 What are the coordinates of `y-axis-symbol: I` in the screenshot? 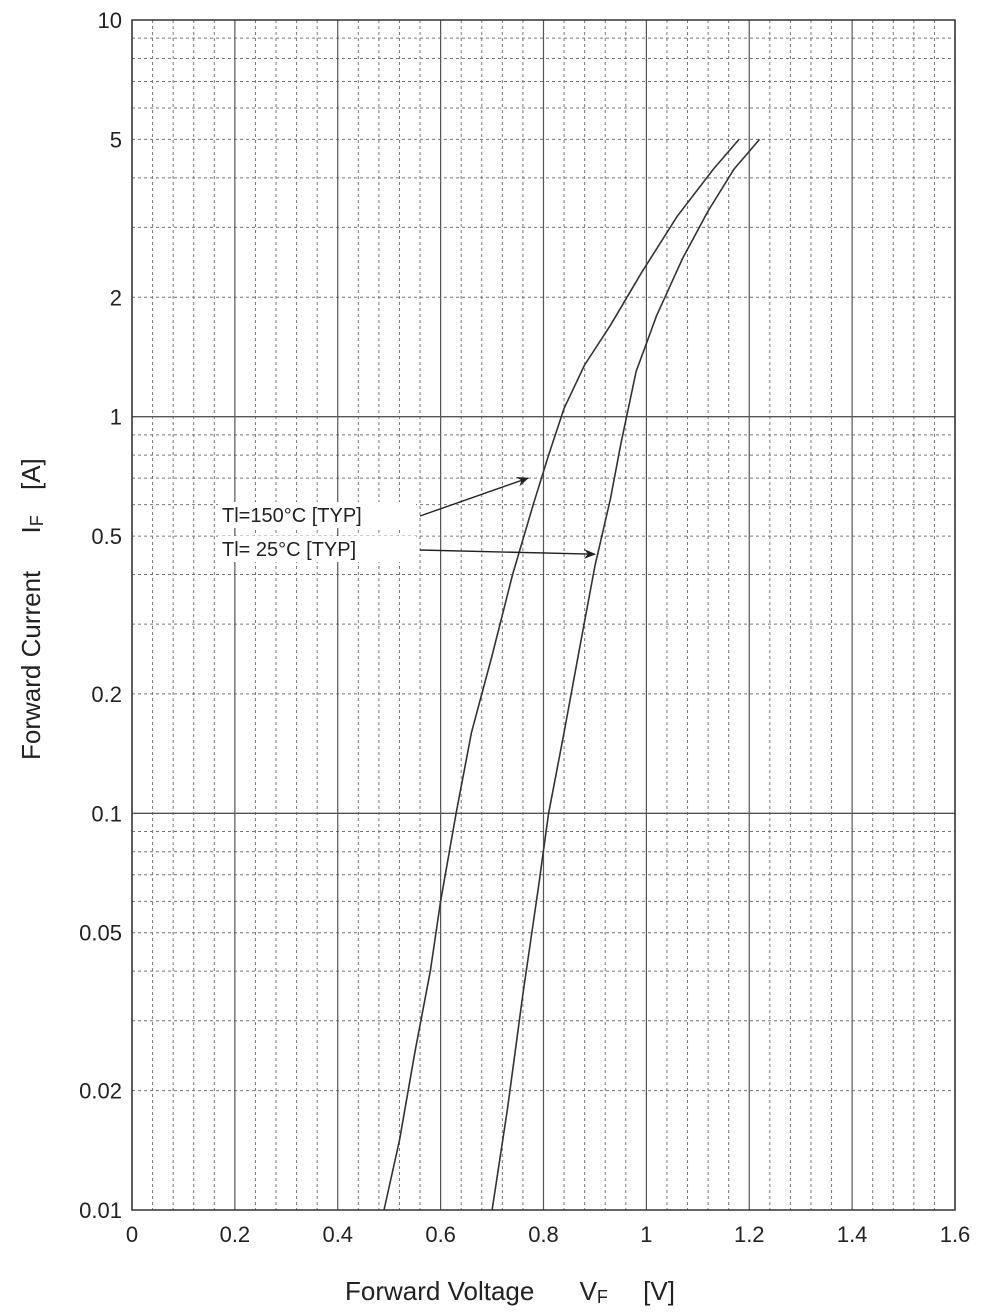 It's located at (31, 529).